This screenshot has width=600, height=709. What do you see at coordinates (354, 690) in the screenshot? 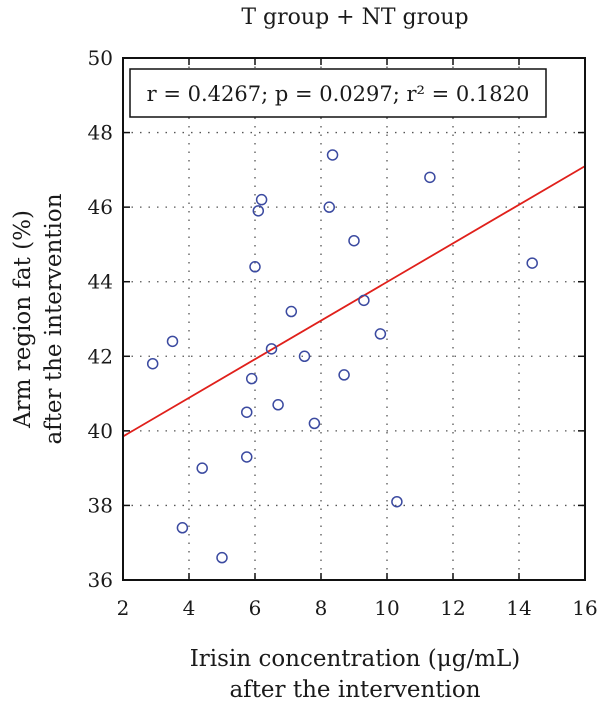
I see `x-axis-label-line2: after the intervention` at bounding box center [354, 690].